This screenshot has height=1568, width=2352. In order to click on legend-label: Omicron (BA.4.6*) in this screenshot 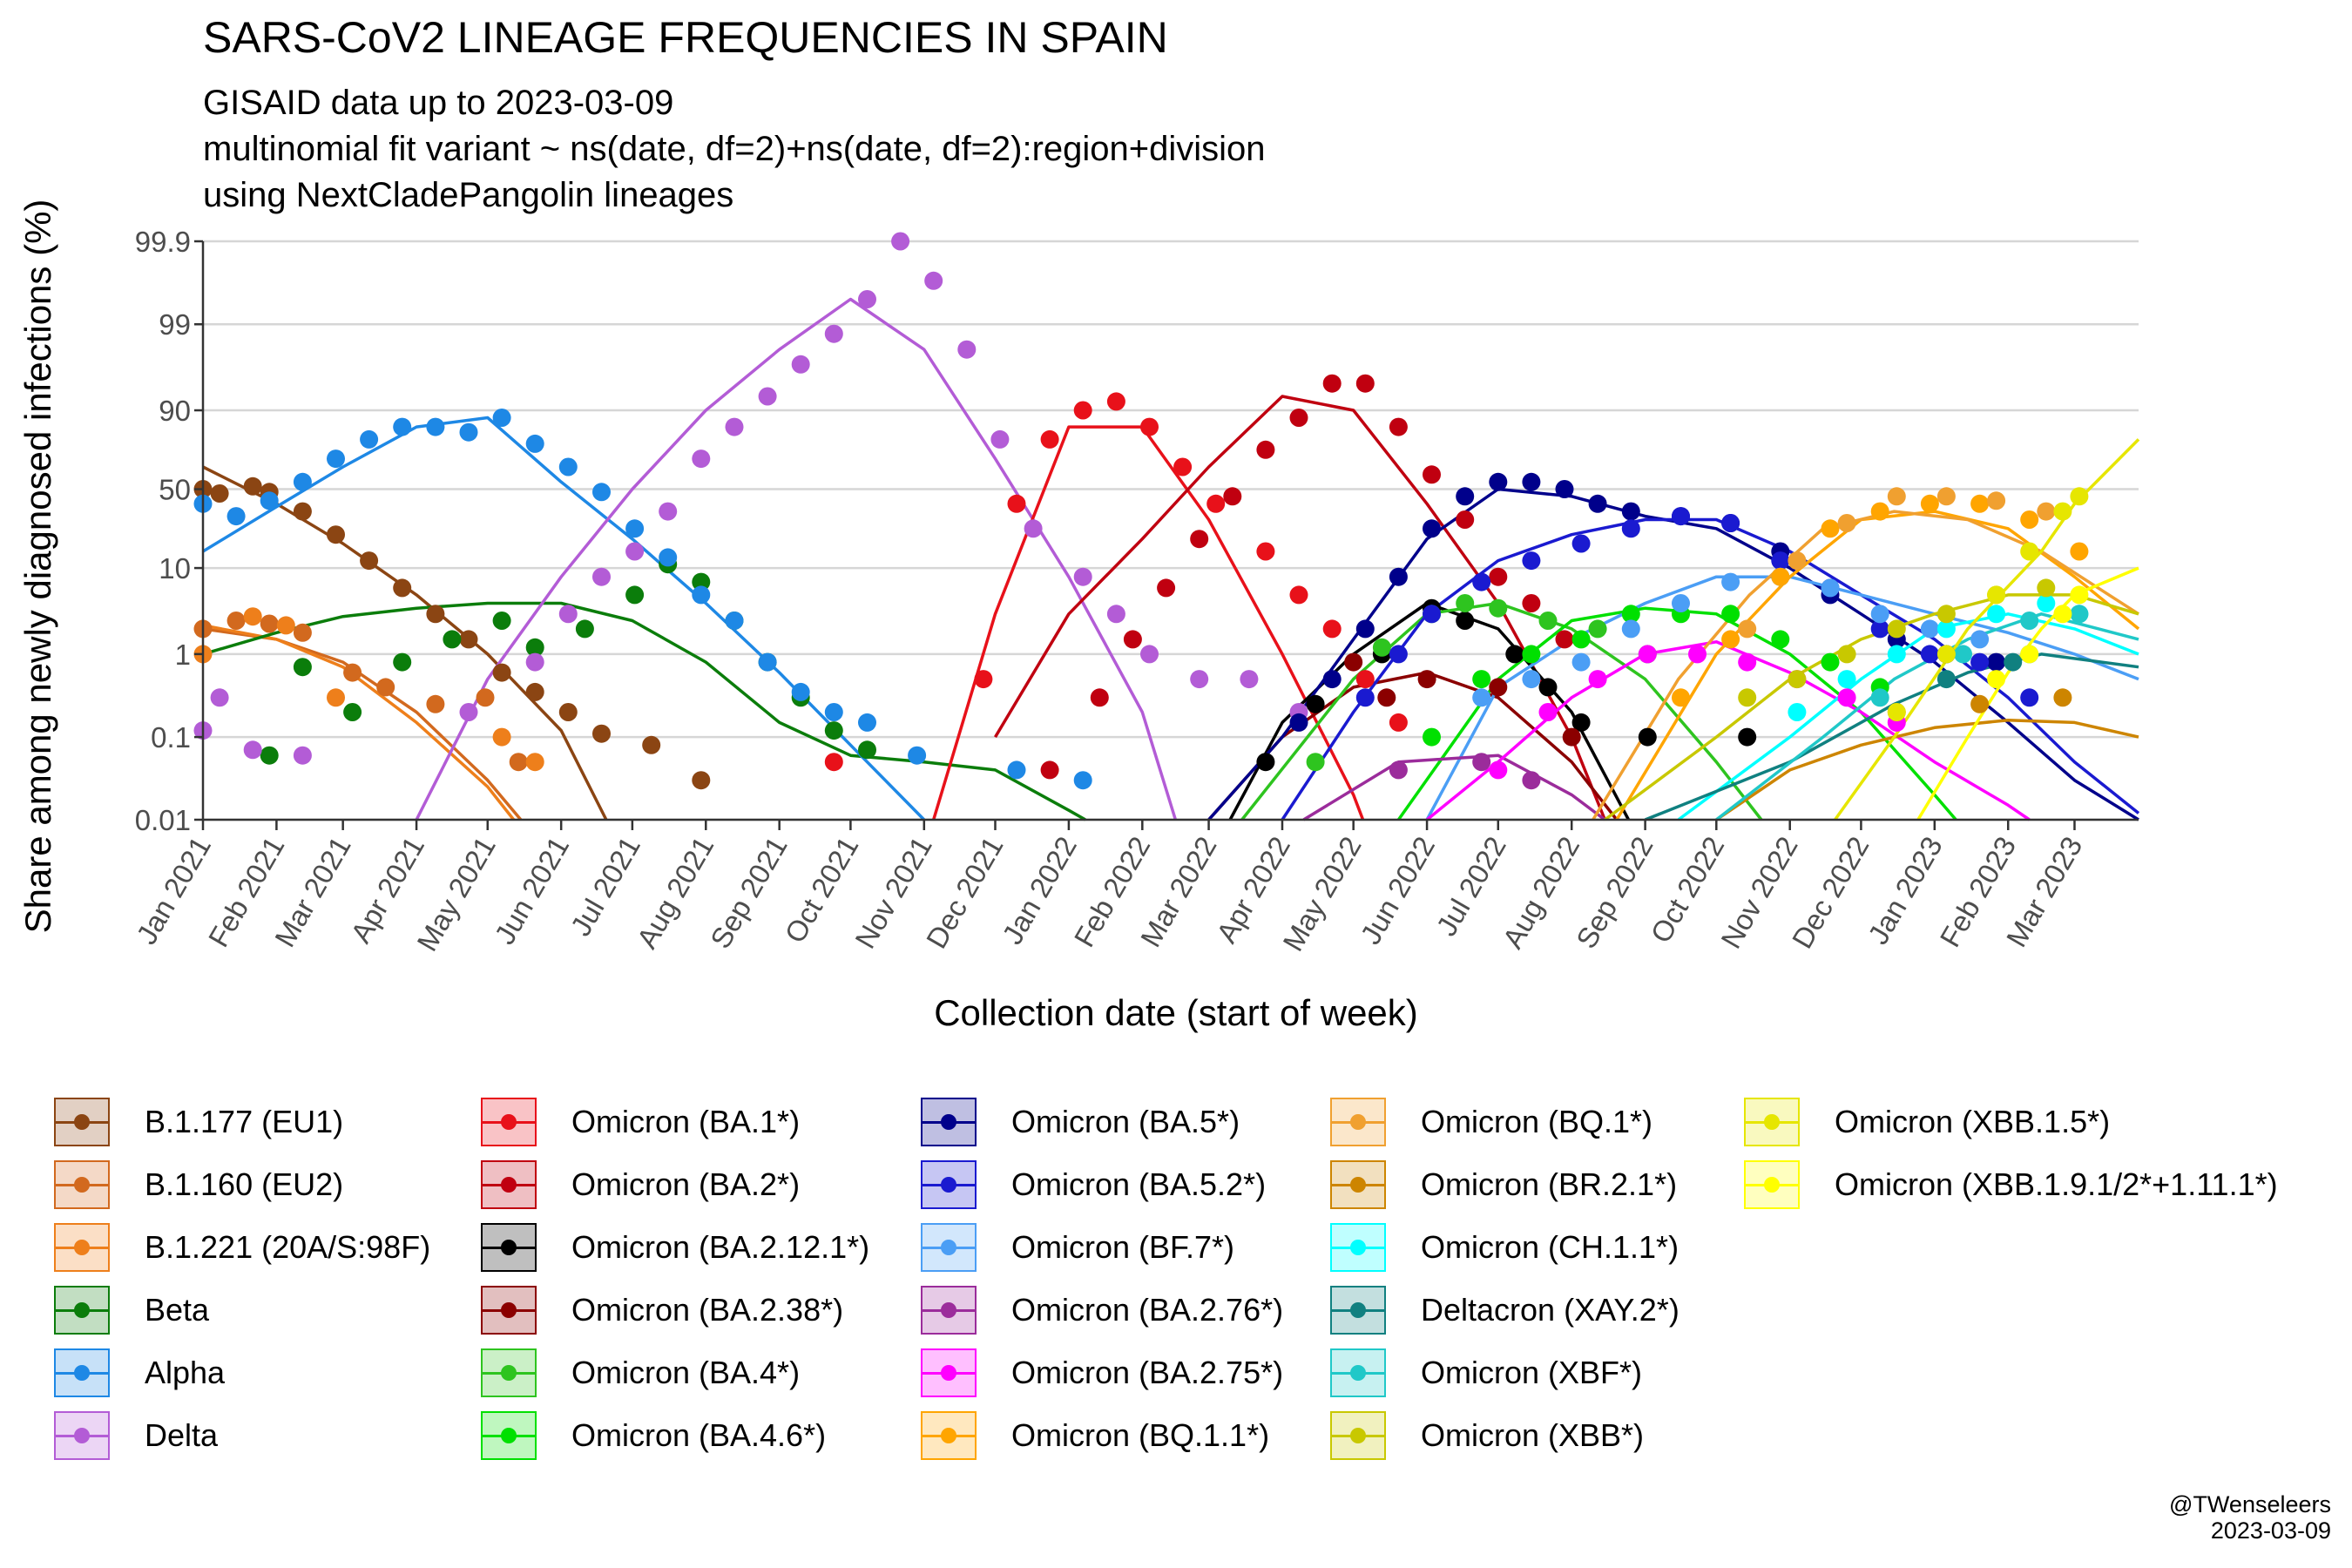, I will do `click(699, 1435)`.